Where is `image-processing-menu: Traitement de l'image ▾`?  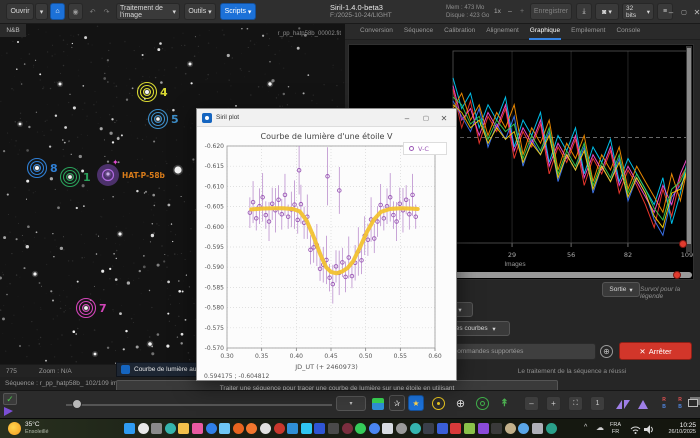
image-processing-menu: Traitement de l'image ▾ is located at coordinates (148, 11).